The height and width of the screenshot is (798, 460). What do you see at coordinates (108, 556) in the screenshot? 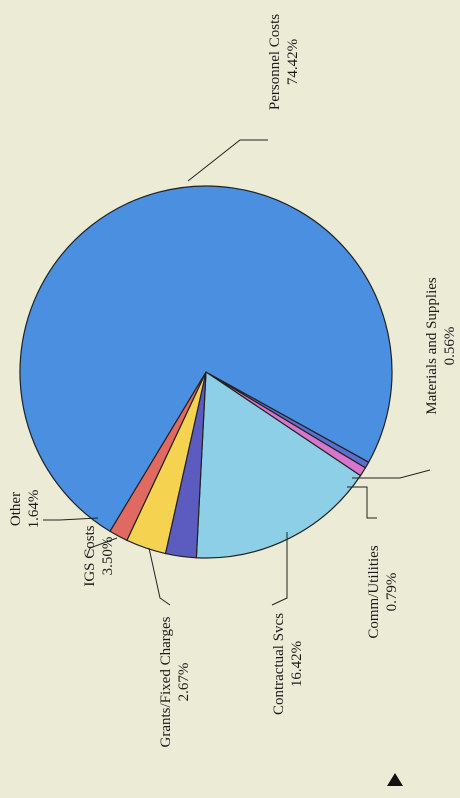
I see `slice-value-igs-costs: 3.50%` at bounding box center [108, 556].